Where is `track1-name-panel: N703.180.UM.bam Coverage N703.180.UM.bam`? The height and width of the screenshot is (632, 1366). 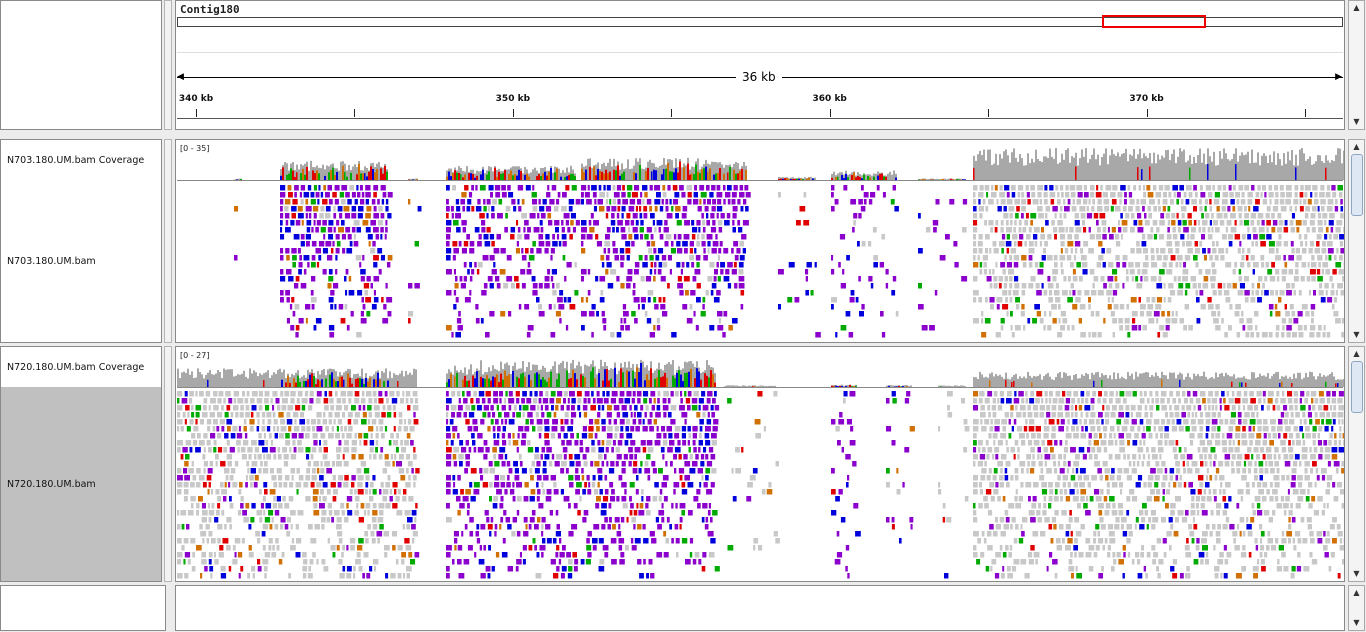 track1-name-panel: N703.180.UM.bam Coverage N703.180.UM.bam is located at coordinates (81, 241).